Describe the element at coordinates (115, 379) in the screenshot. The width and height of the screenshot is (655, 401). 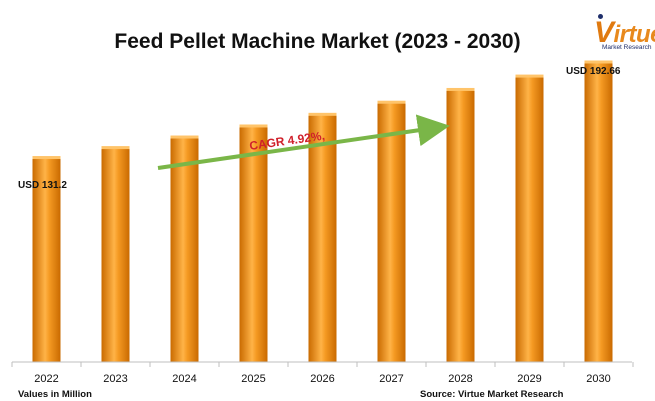
I see `x-tick-label-2023: 2023` at that location.